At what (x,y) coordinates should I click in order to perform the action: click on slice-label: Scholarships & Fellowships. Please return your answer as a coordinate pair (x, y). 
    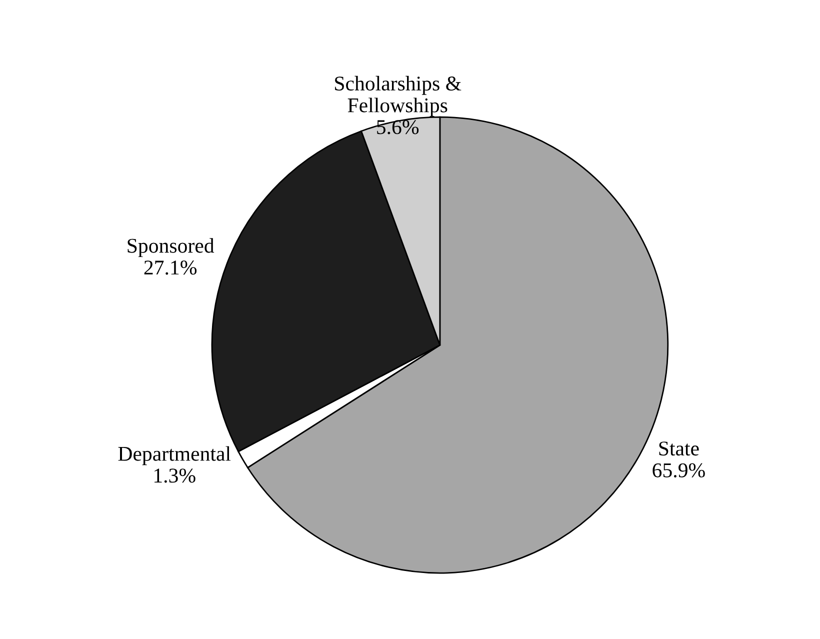
    Looking at the image, I should click on (398, 96).